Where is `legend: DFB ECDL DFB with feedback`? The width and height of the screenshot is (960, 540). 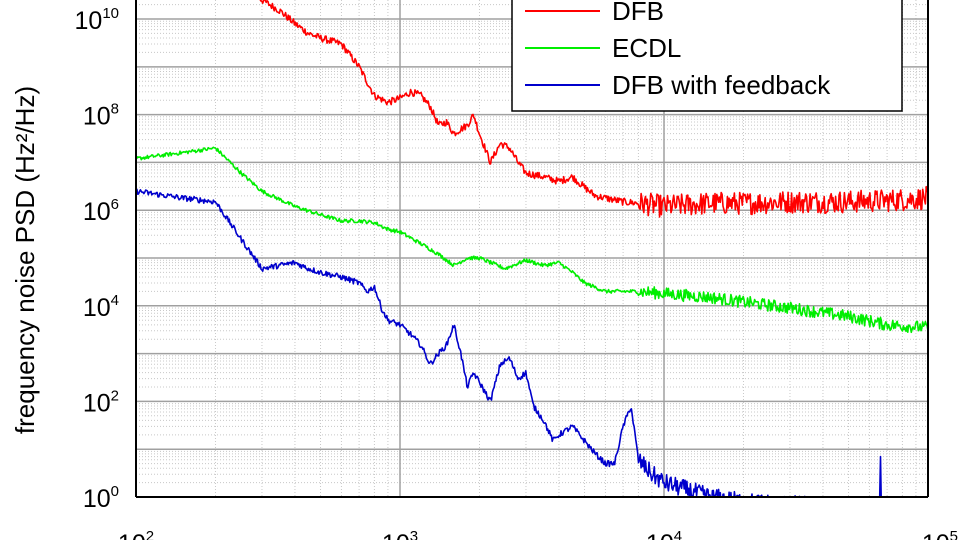
legend: DFB ECDL DFB with feedback is located at coordinates (707, 56).